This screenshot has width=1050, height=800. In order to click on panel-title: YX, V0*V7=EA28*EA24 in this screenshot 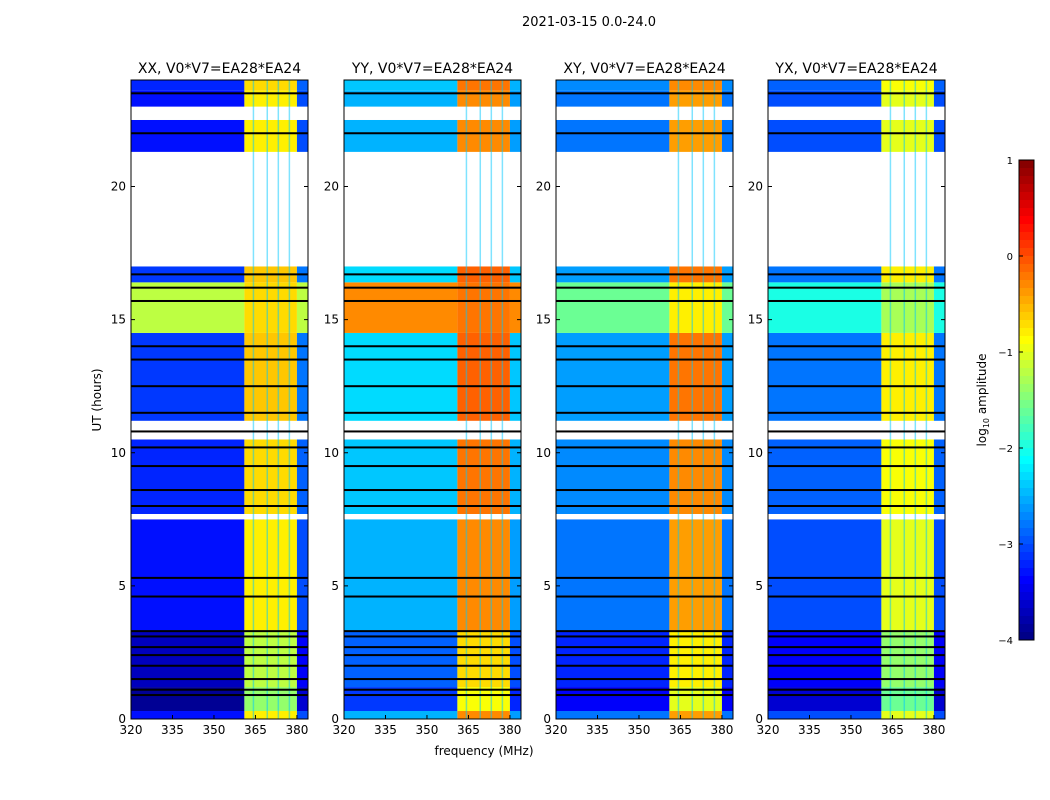, I will do `click(855, 69)`.